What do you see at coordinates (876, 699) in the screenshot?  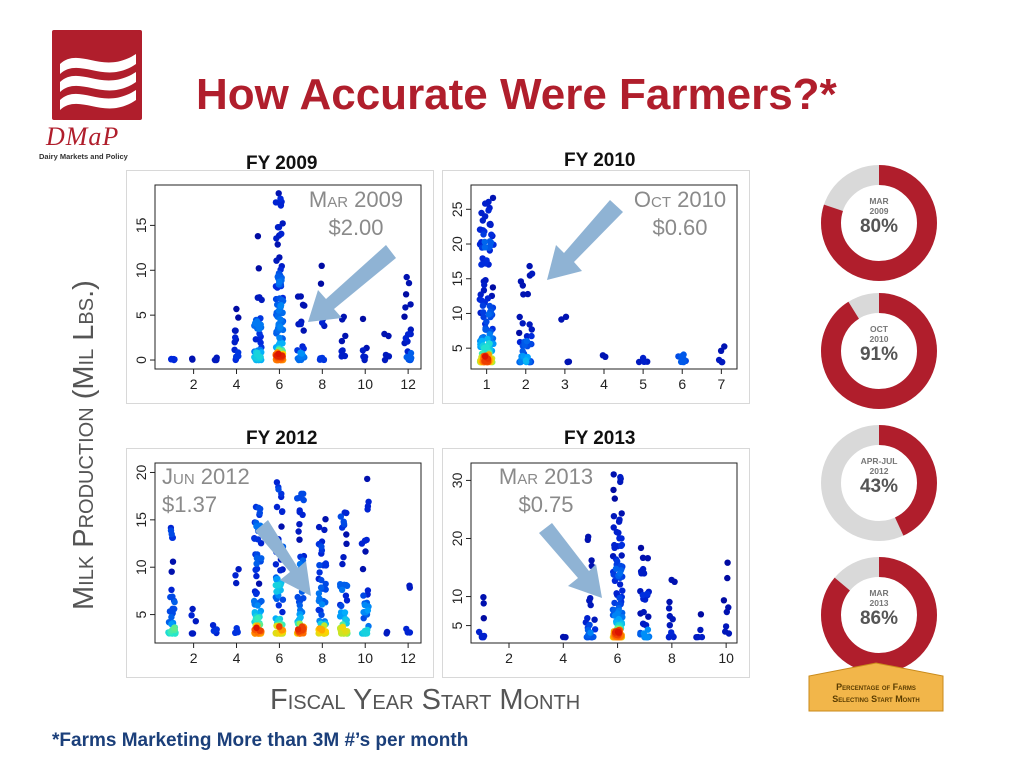 I see `legend-label-line2: Selecting Start Month` at bounding box center [876, 699].